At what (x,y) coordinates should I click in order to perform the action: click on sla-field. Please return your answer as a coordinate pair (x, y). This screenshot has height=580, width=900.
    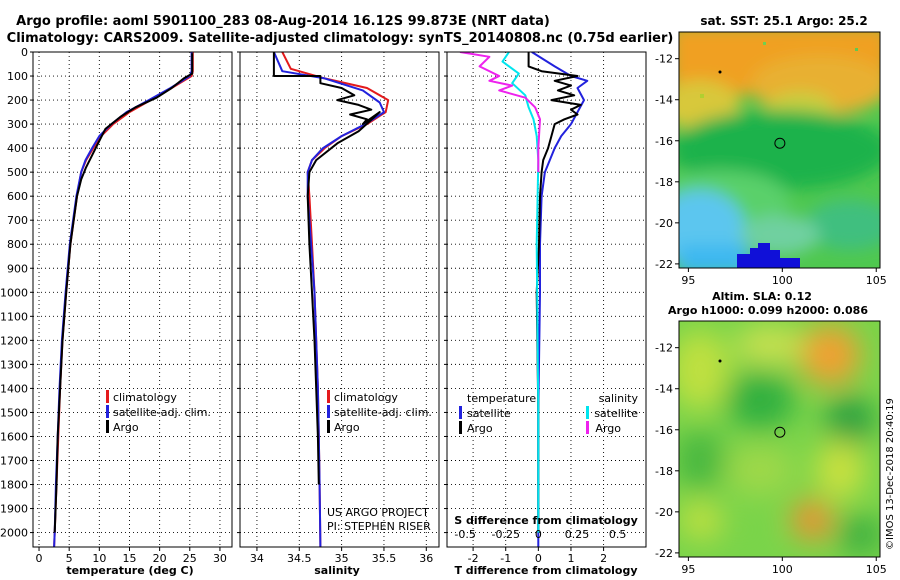
    Looking at the image, I should click on (779, 439).